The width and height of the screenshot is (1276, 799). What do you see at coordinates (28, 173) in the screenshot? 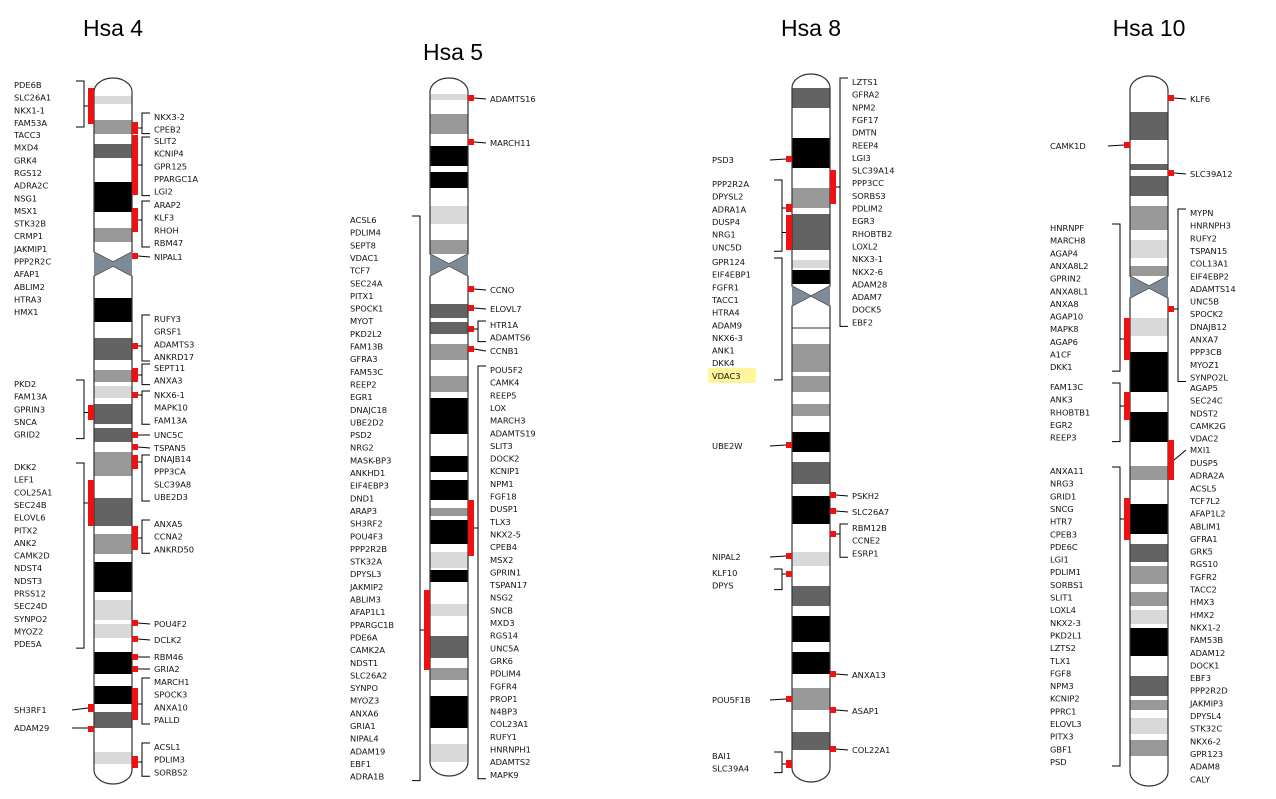
I see `gene-label: RGS12` at bounding box center [28, 173].